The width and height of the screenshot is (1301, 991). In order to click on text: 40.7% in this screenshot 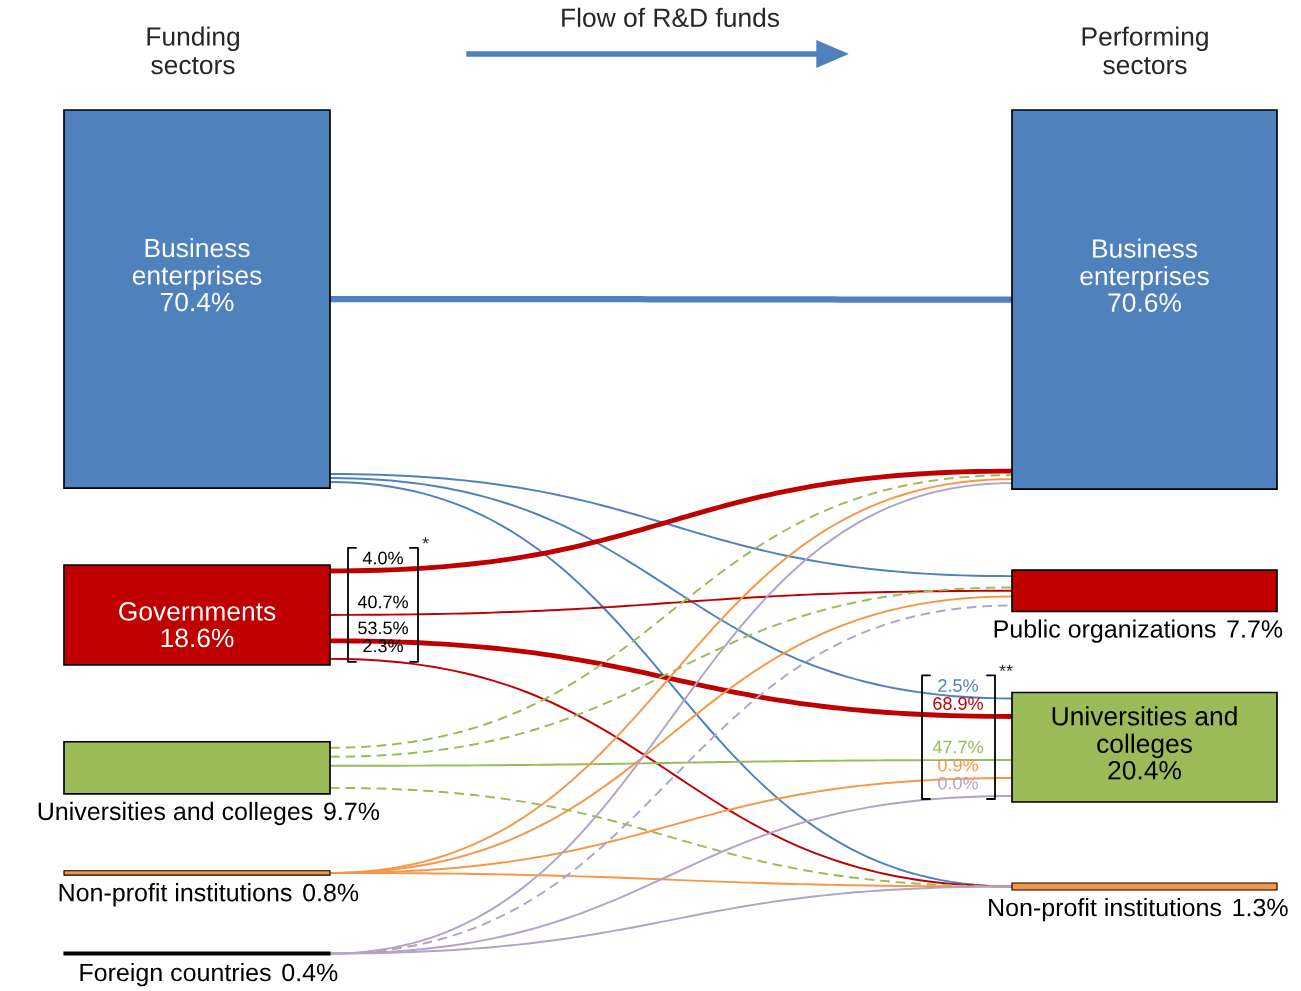, I will do `click(382, 602)`.